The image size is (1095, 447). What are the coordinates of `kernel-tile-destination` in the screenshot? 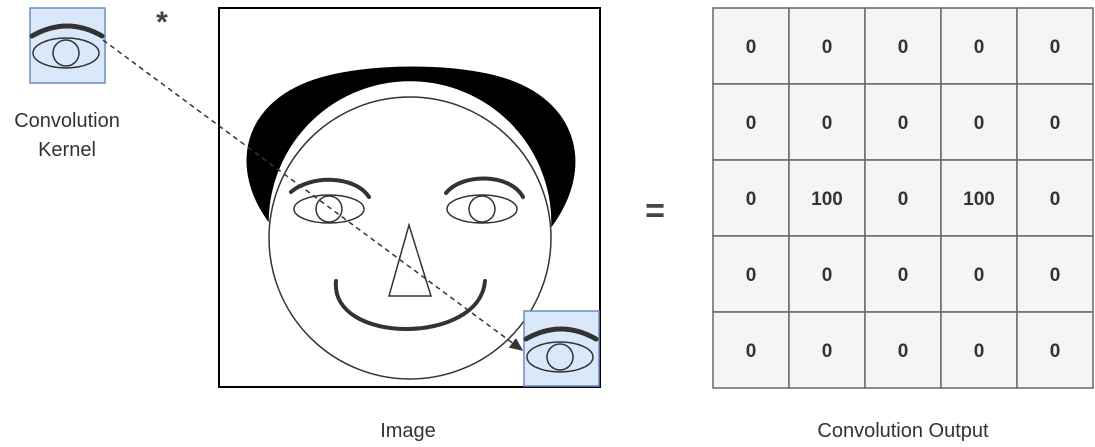 It's located at (561, 348).